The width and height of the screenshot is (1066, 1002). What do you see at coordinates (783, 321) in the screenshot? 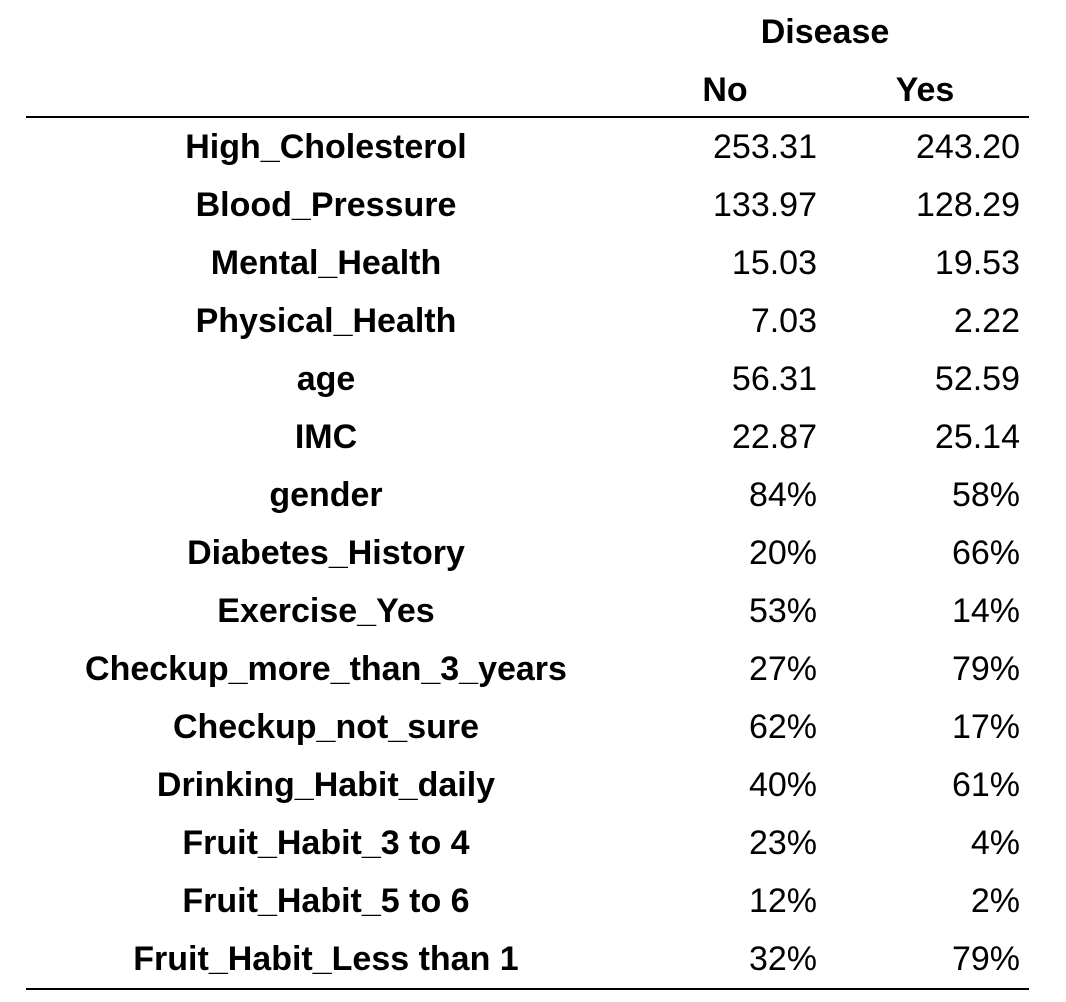
I see `cell-no: 7.03` at bounding box center [783, 321].